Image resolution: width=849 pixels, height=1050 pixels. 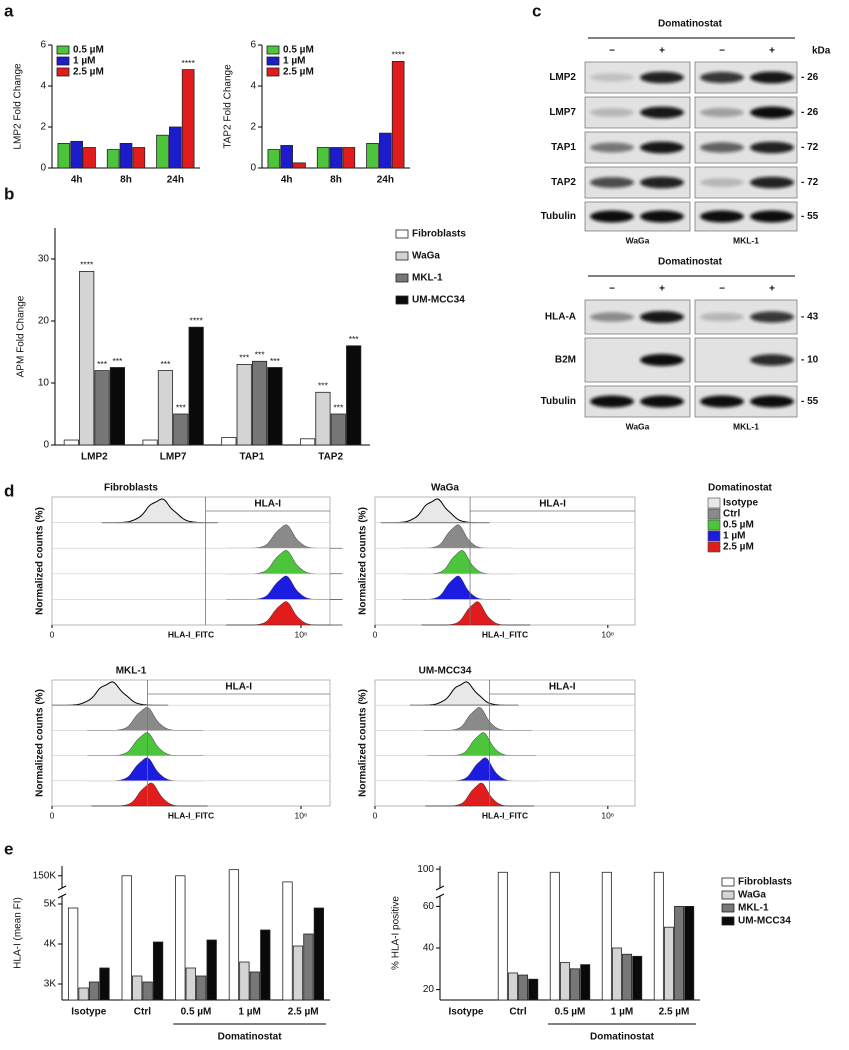 I want to click on legend-label: WaGa, so click(x=426, y=256).